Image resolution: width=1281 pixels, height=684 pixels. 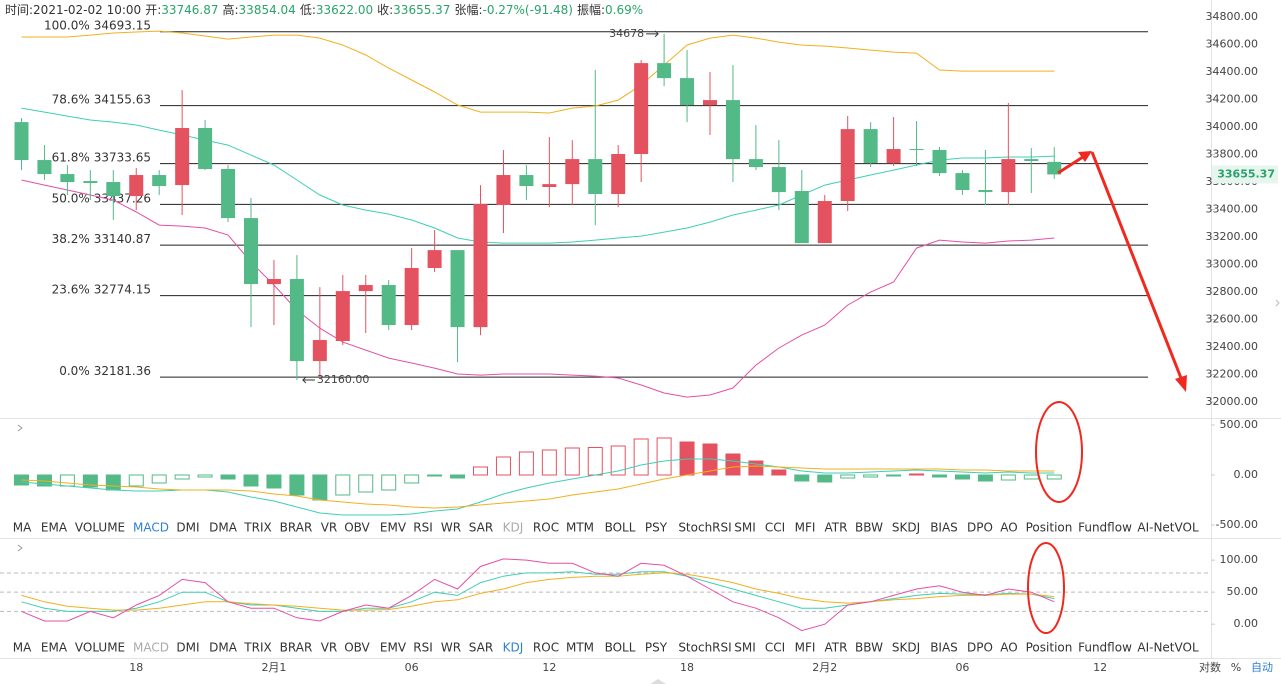 What do you see at coordinates (1236, 667) in the screenshot?
I see `percent-toggle: %` at bounding box center [1236, 667].